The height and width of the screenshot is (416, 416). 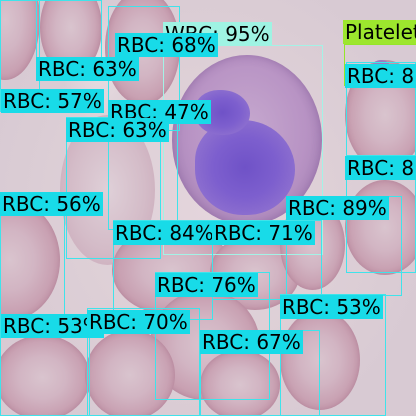 What do you see at coordinates (159, 112) in the screenshot?
I see `rbc-label: RBC: 47%` at bounding box center [159, 112].